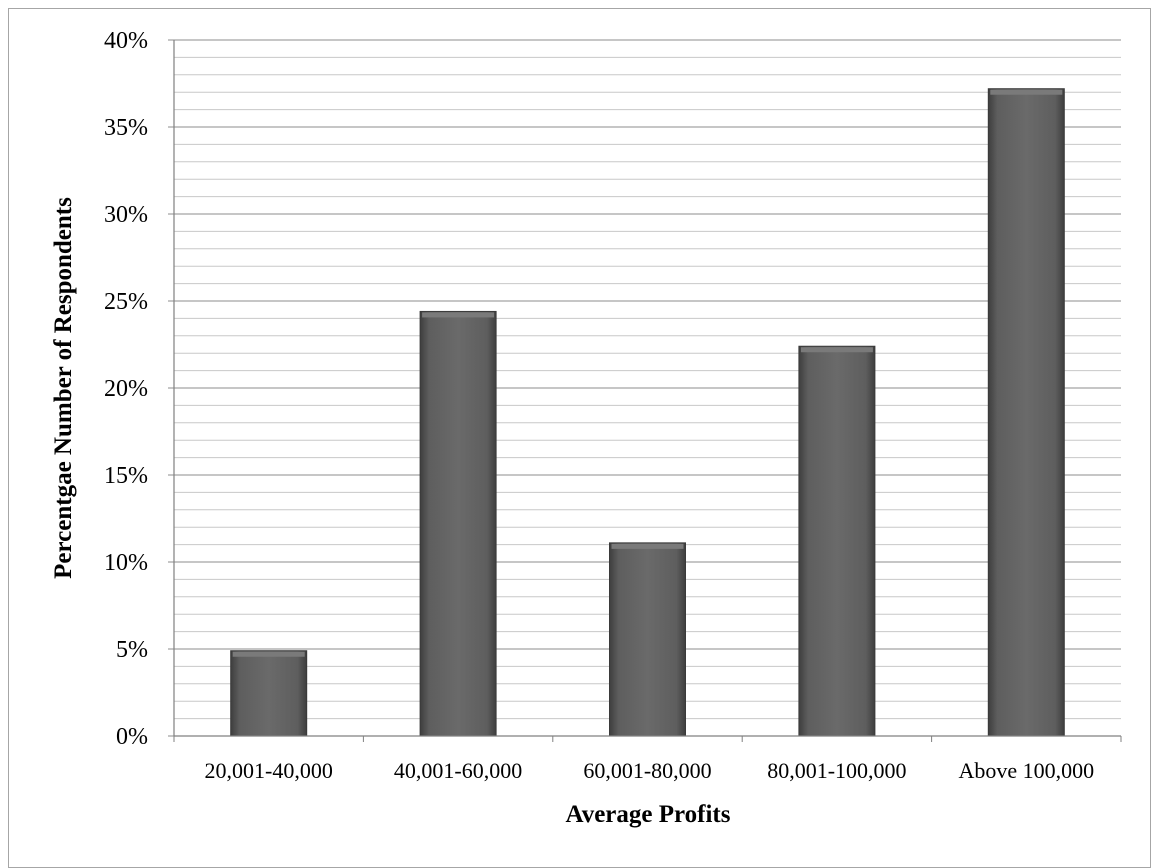 The width and height of the screenshot is (1152, 868). What do you see at coordinates (458, 770) in the screenshot?
I see `x-tick-label: 40,001-60,000` at bounding box center [458, 770].